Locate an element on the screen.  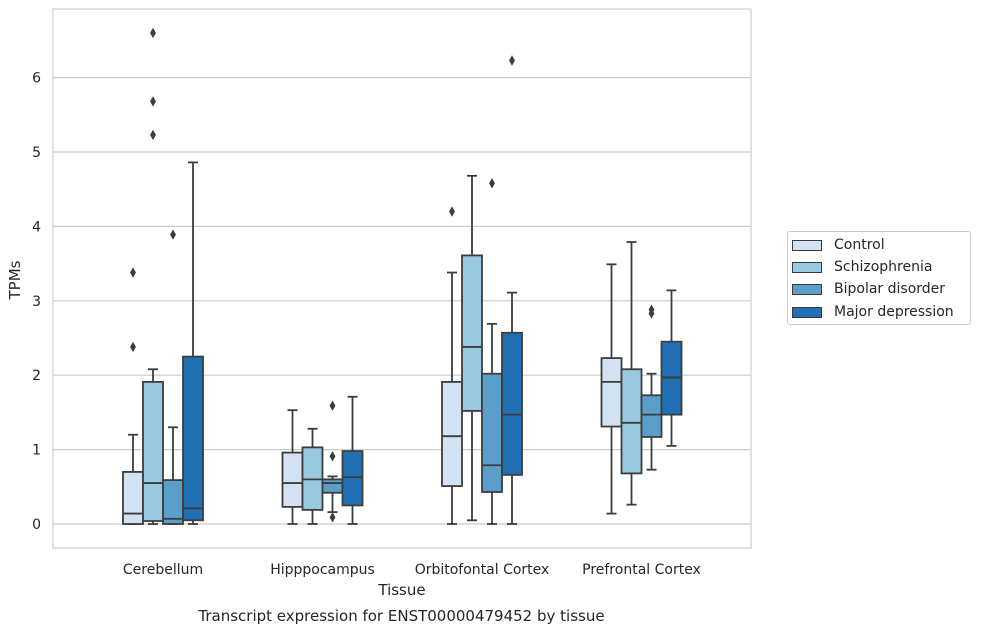
legend-item-schizophrenia: Schizophrenia is located at coordinates (862, 267).